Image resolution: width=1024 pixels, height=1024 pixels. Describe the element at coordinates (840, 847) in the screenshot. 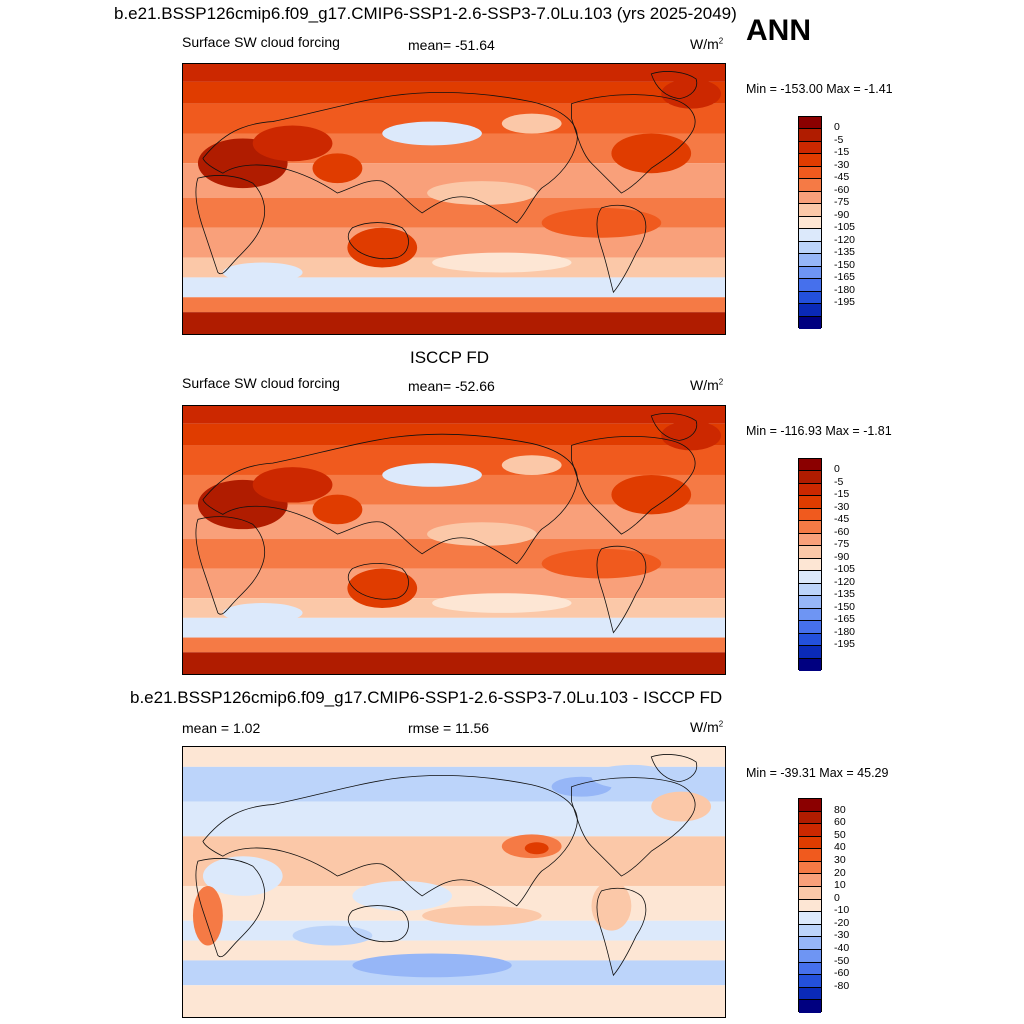

I see `colorbar-tick-label: 40` at that location.